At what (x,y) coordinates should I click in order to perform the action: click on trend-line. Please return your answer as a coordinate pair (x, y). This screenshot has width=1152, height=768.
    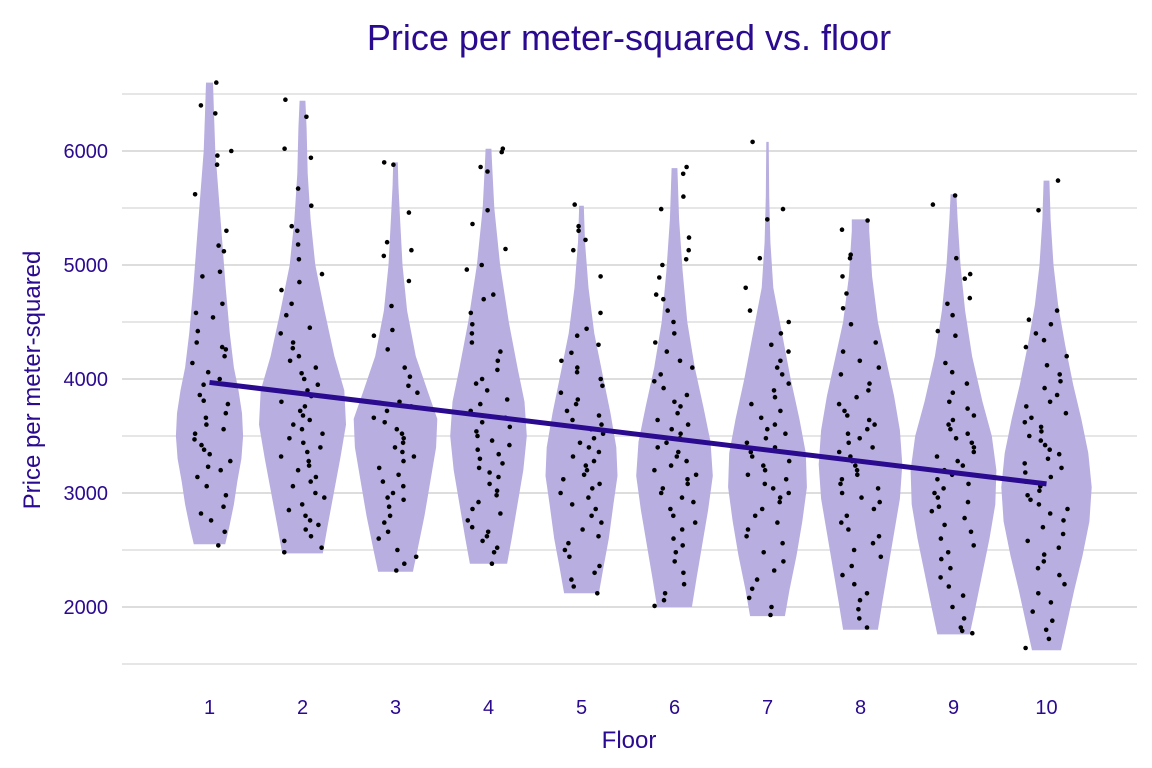
    Looking at the image, I should click on (628, 433).